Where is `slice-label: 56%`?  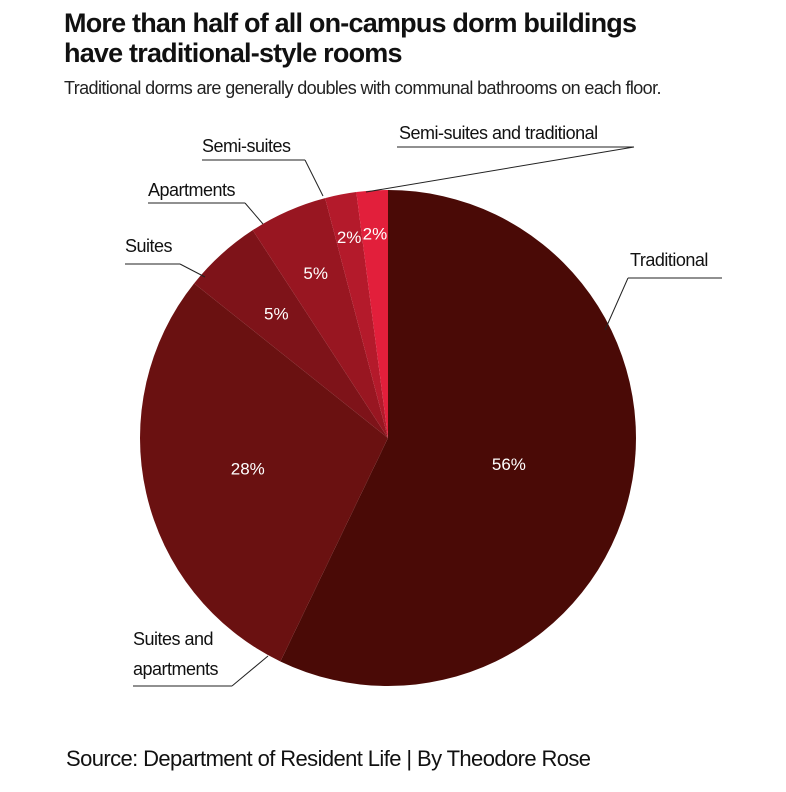
slice-label: 56% is located at coordinates (509, 464).